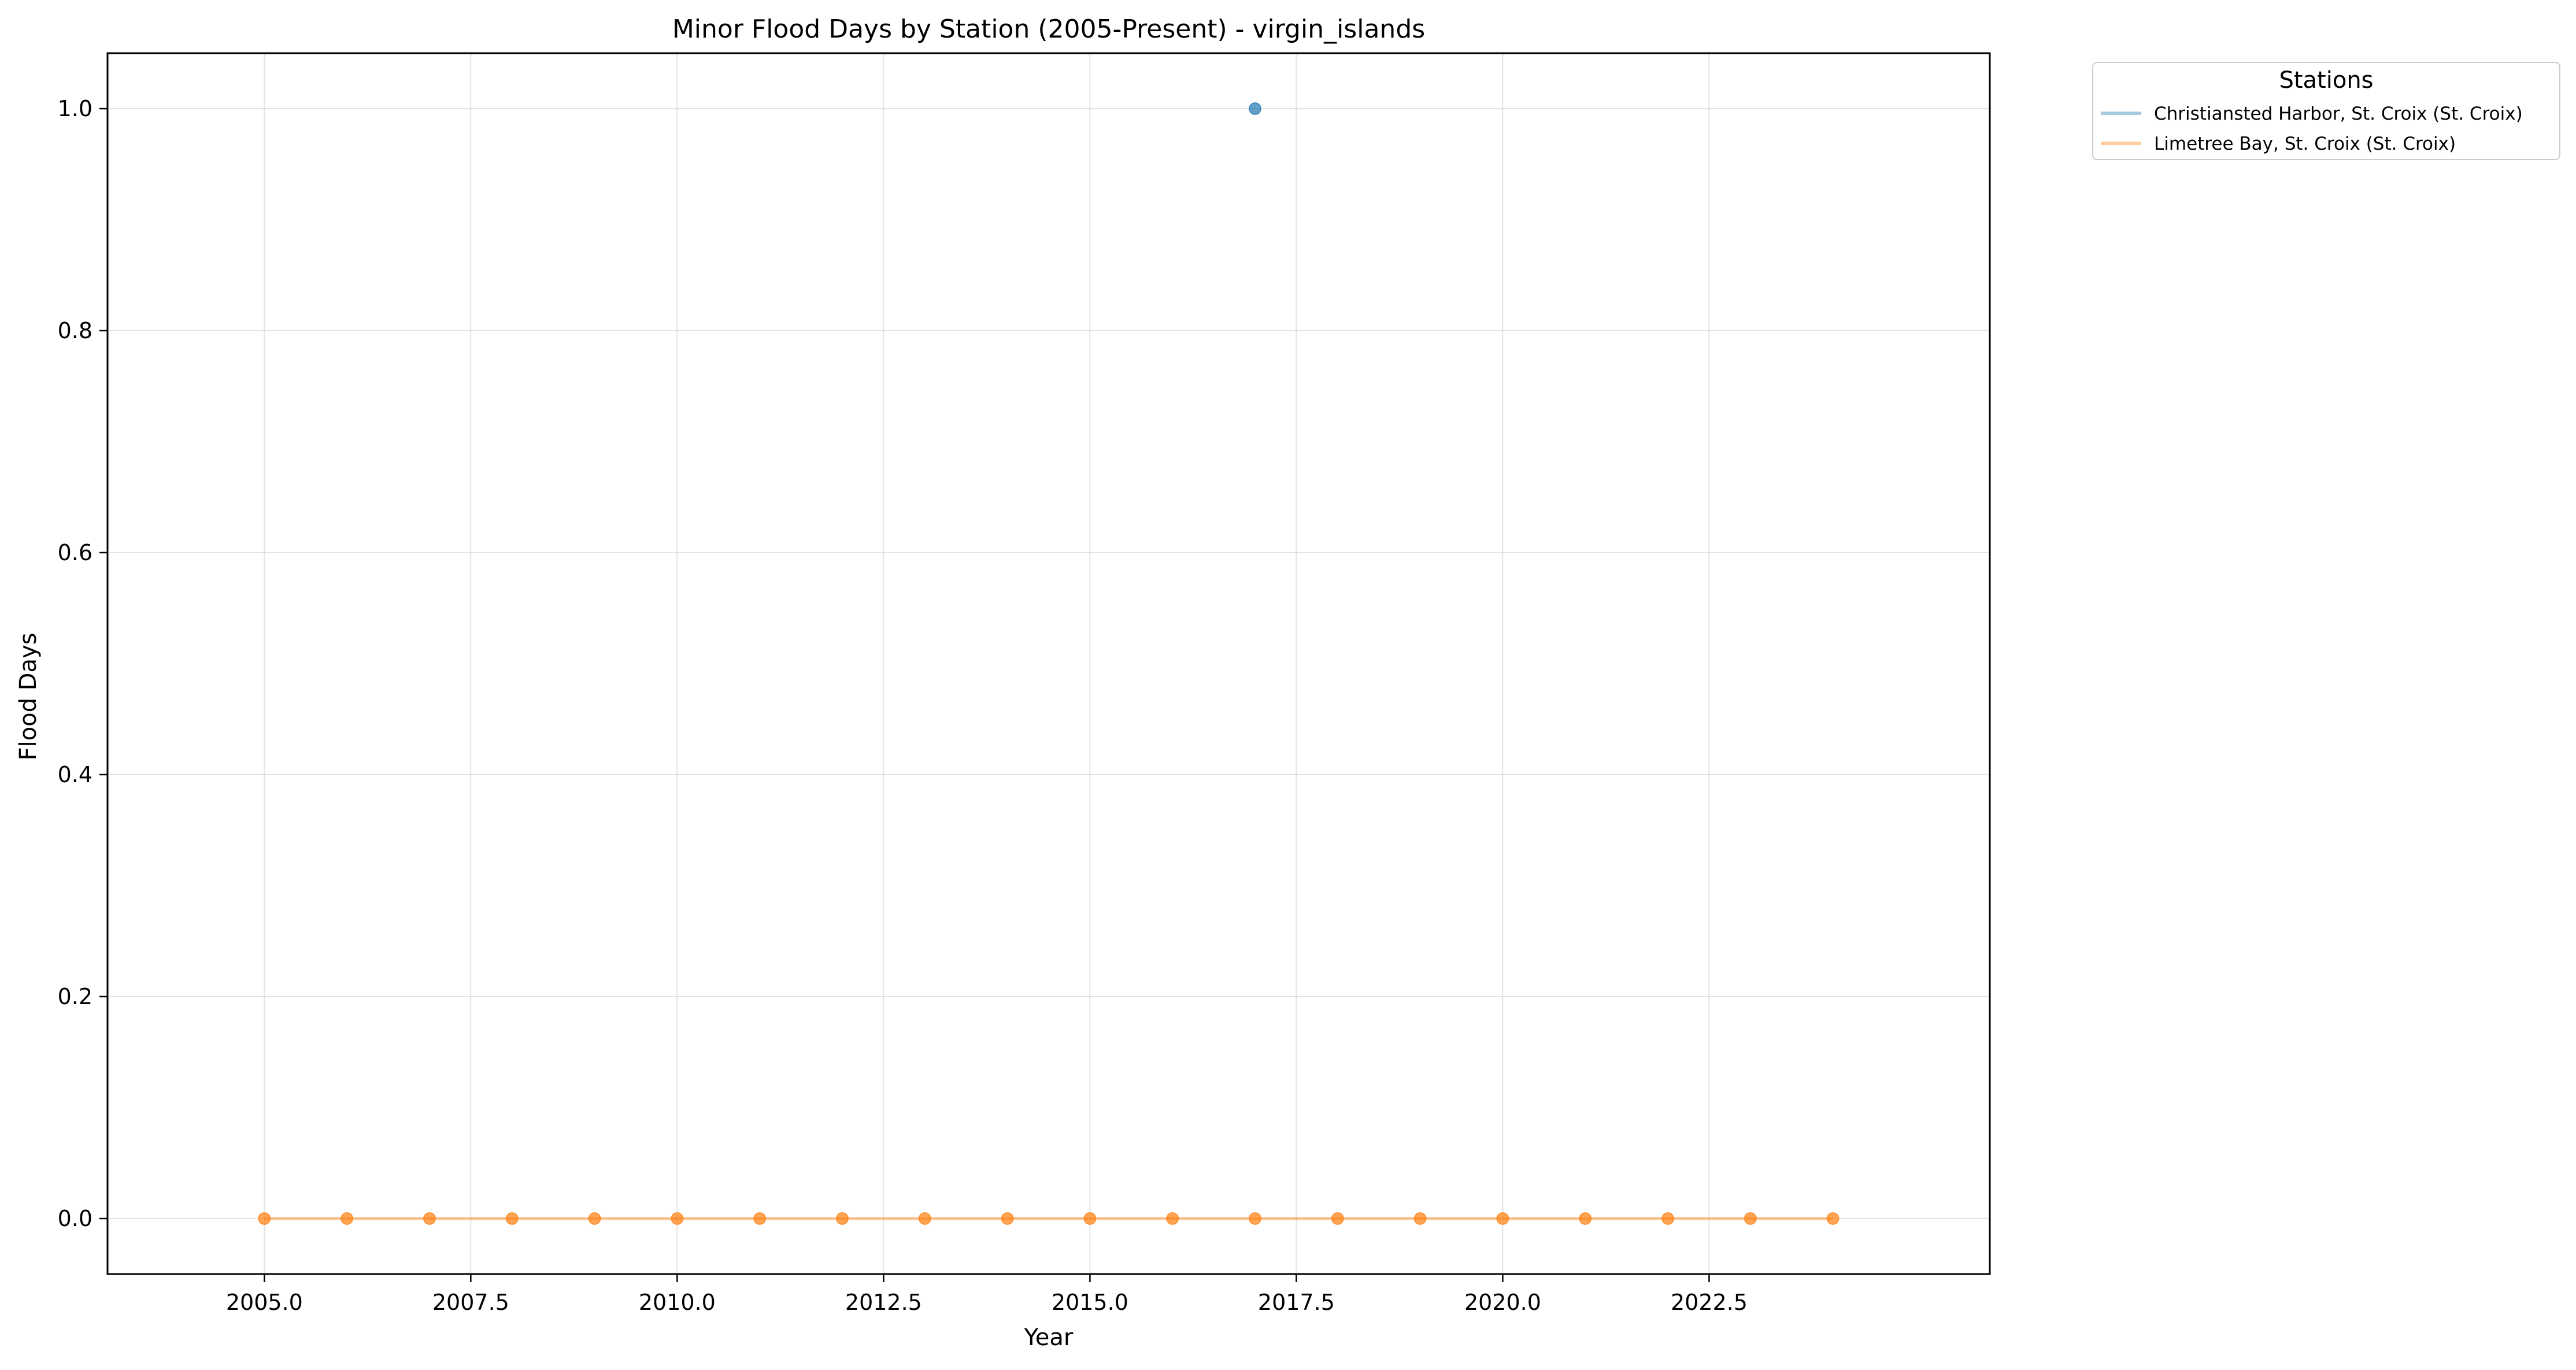 Image resolution: width=2576 pixels, height=1370 pixels. What do you see at coordinates (471, 1303) in the screenshot?
I see `x-tick-label: 2007.5` at bounding box center [471, 1303].